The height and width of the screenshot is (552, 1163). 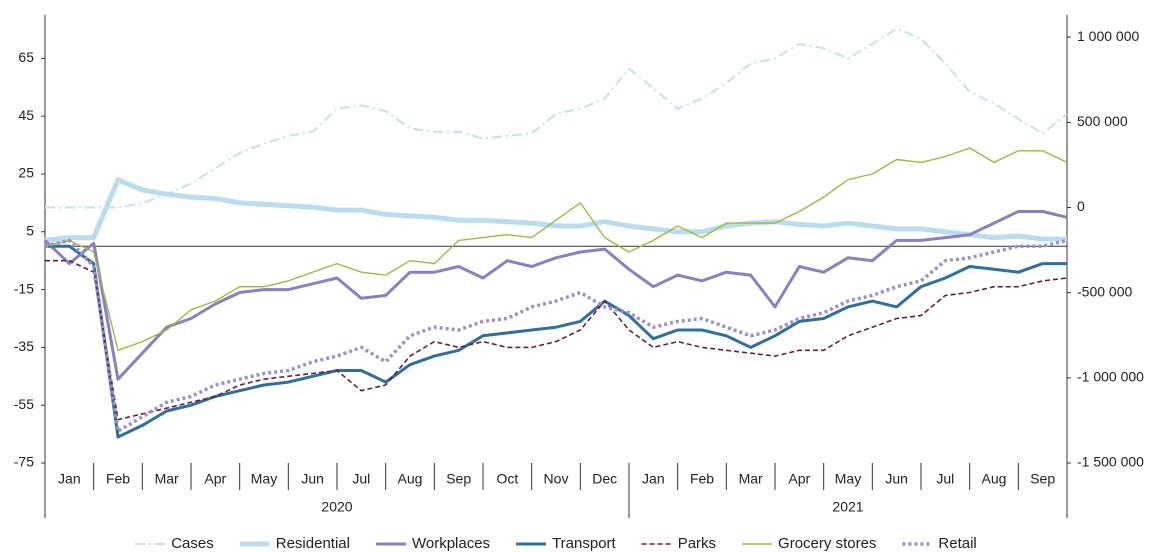 What do you see at coordinates (192, 543) in the screenshot?
I see `legend-label: Cases` at bounding box center [192, 543].